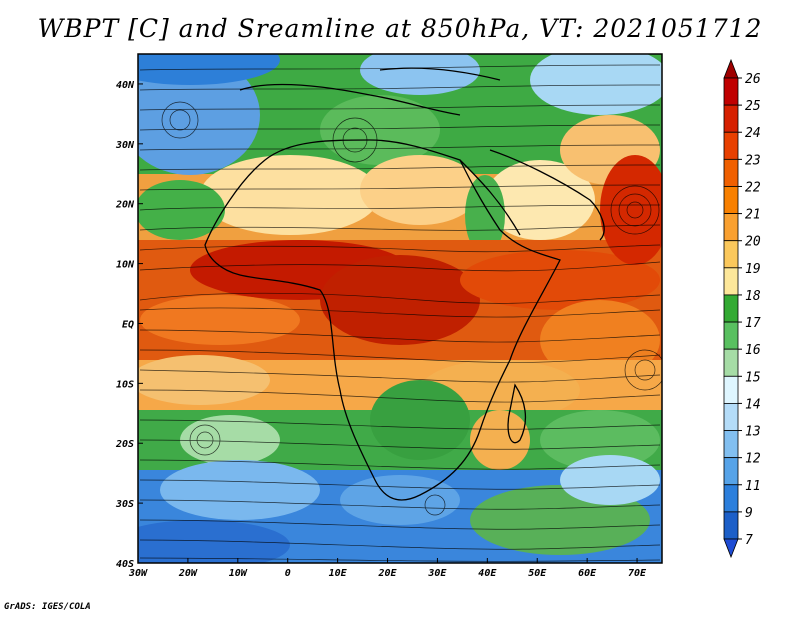 Image resolution: width=800 pixels, height=618 pixels. Describe the element at coordinates (487, 573) in the screenshot. I see `x-tick-label: 40E` at that location.